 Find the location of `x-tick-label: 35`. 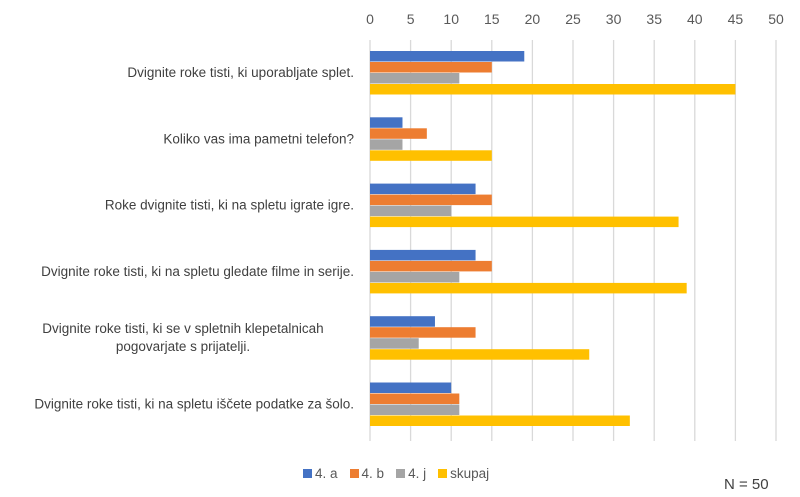

x-tick-label: 35 is located at coordinates (654, 19).